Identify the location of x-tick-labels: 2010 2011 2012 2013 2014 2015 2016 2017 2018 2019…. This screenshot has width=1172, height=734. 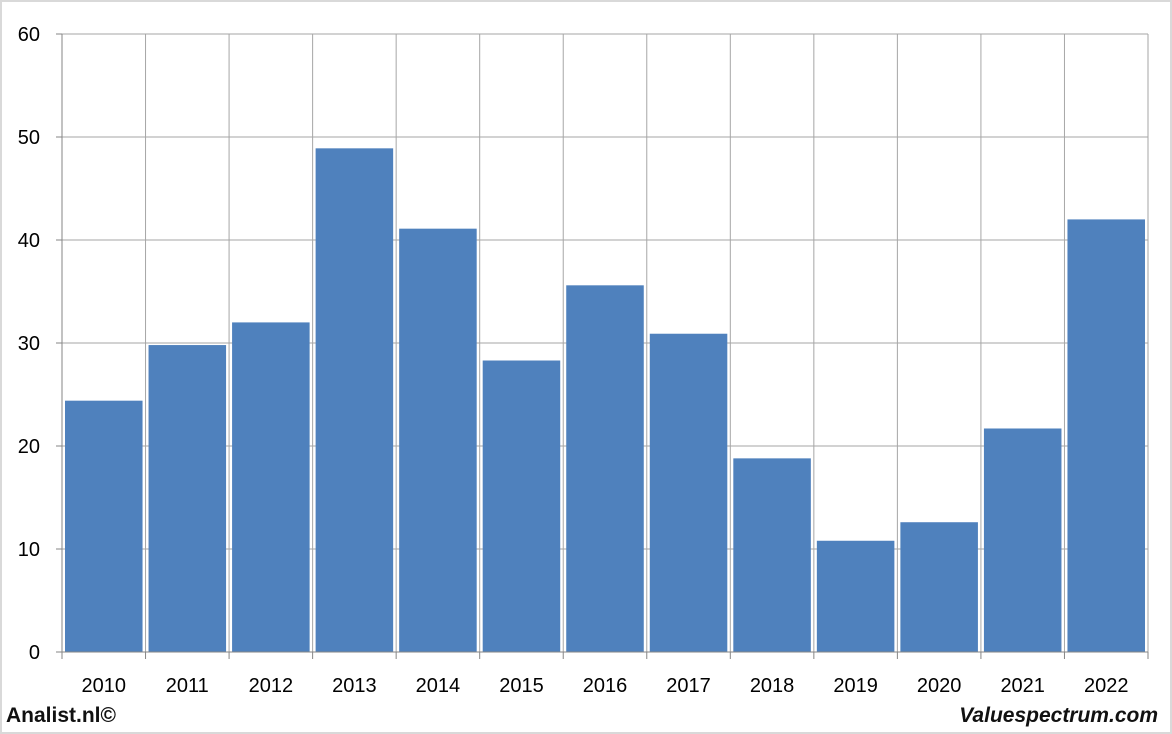
(605, 686).